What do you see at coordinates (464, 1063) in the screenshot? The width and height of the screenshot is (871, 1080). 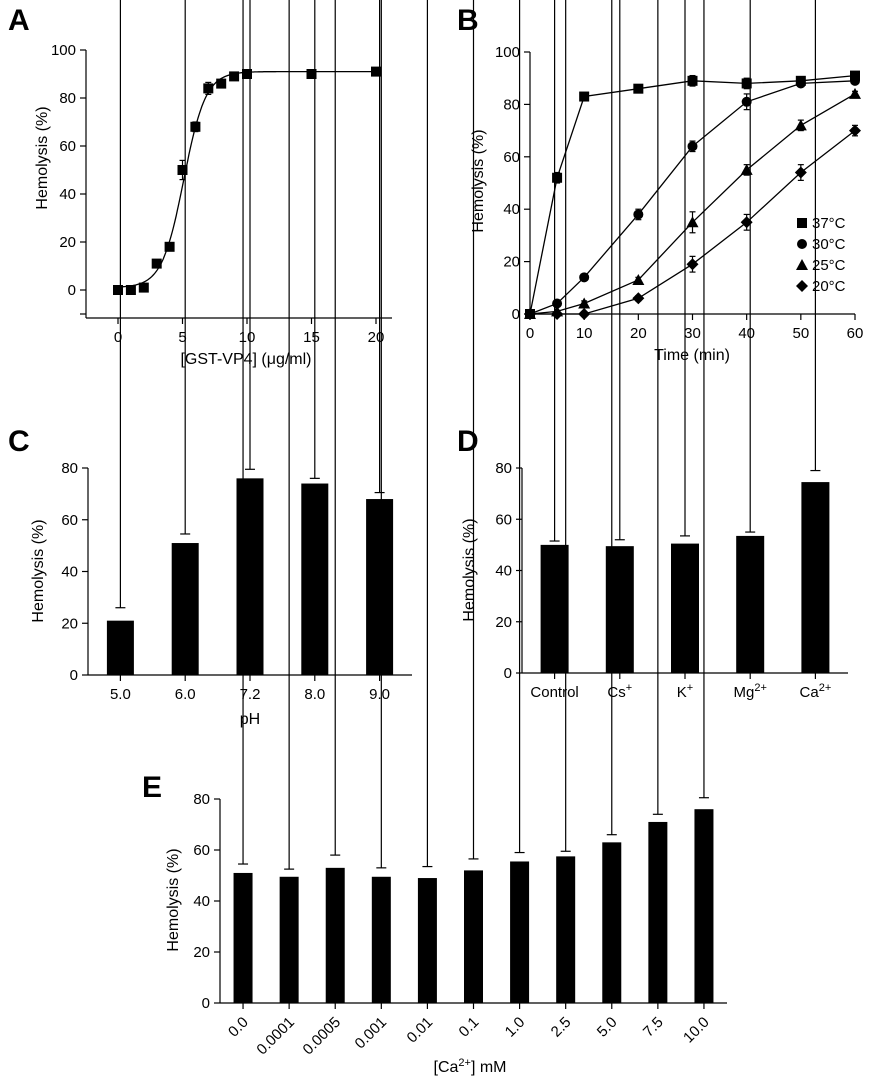 I see `panel-e-xlabel-sup: 2+` at bounding box center [464, 1063].